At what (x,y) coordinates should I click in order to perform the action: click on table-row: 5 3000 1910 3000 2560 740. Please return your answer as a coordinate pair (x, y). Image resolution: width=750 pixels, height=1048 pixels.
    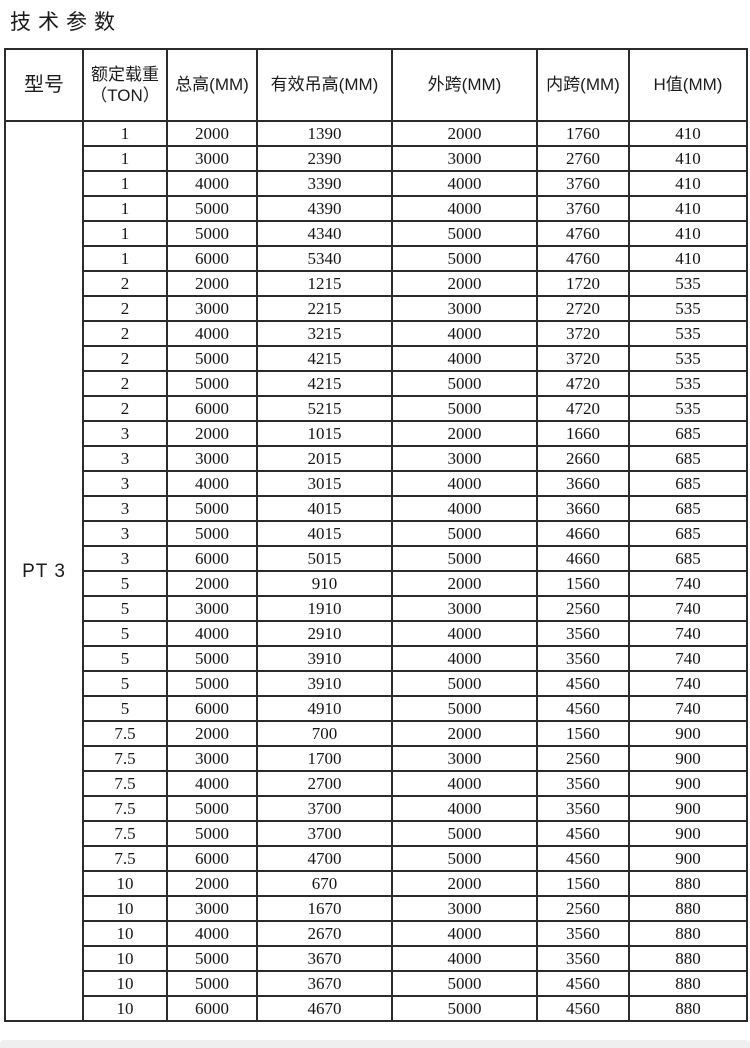
    Looking at the image, I should click on (376, 608).